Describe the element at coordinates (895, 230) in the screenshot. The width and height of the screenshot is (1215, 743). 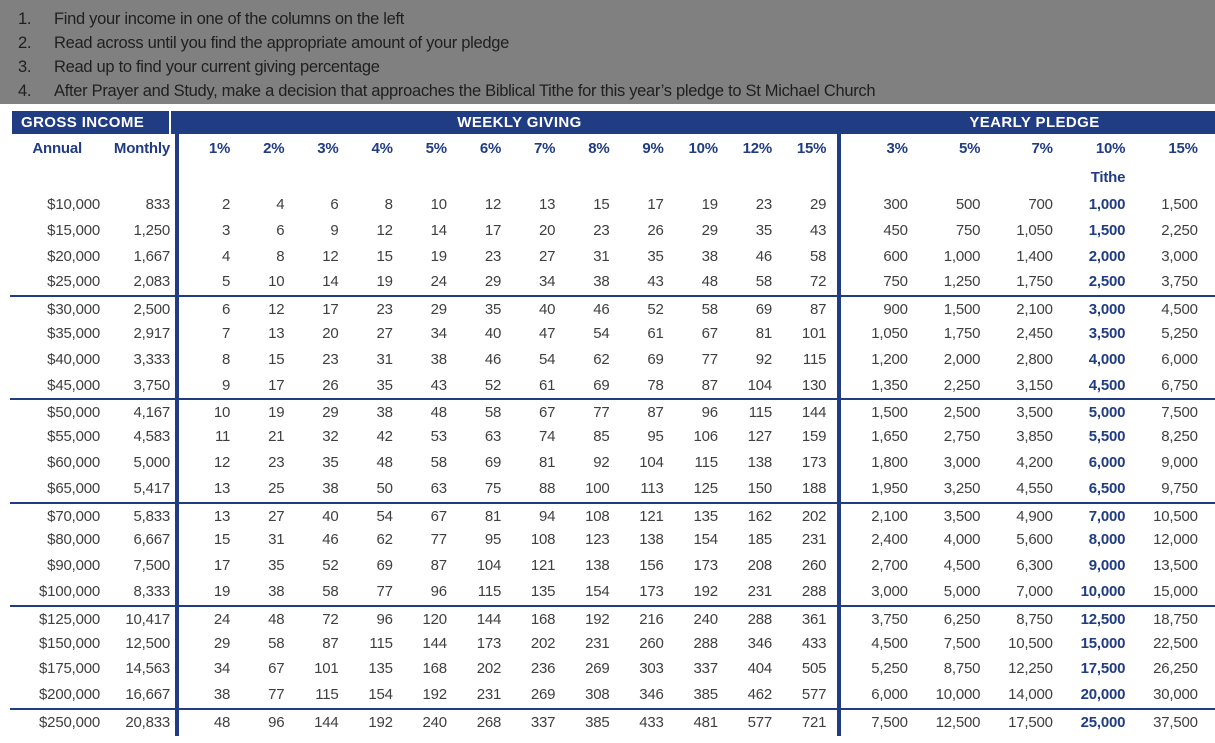
I see `yearly-pledge-value: 450` at that location.